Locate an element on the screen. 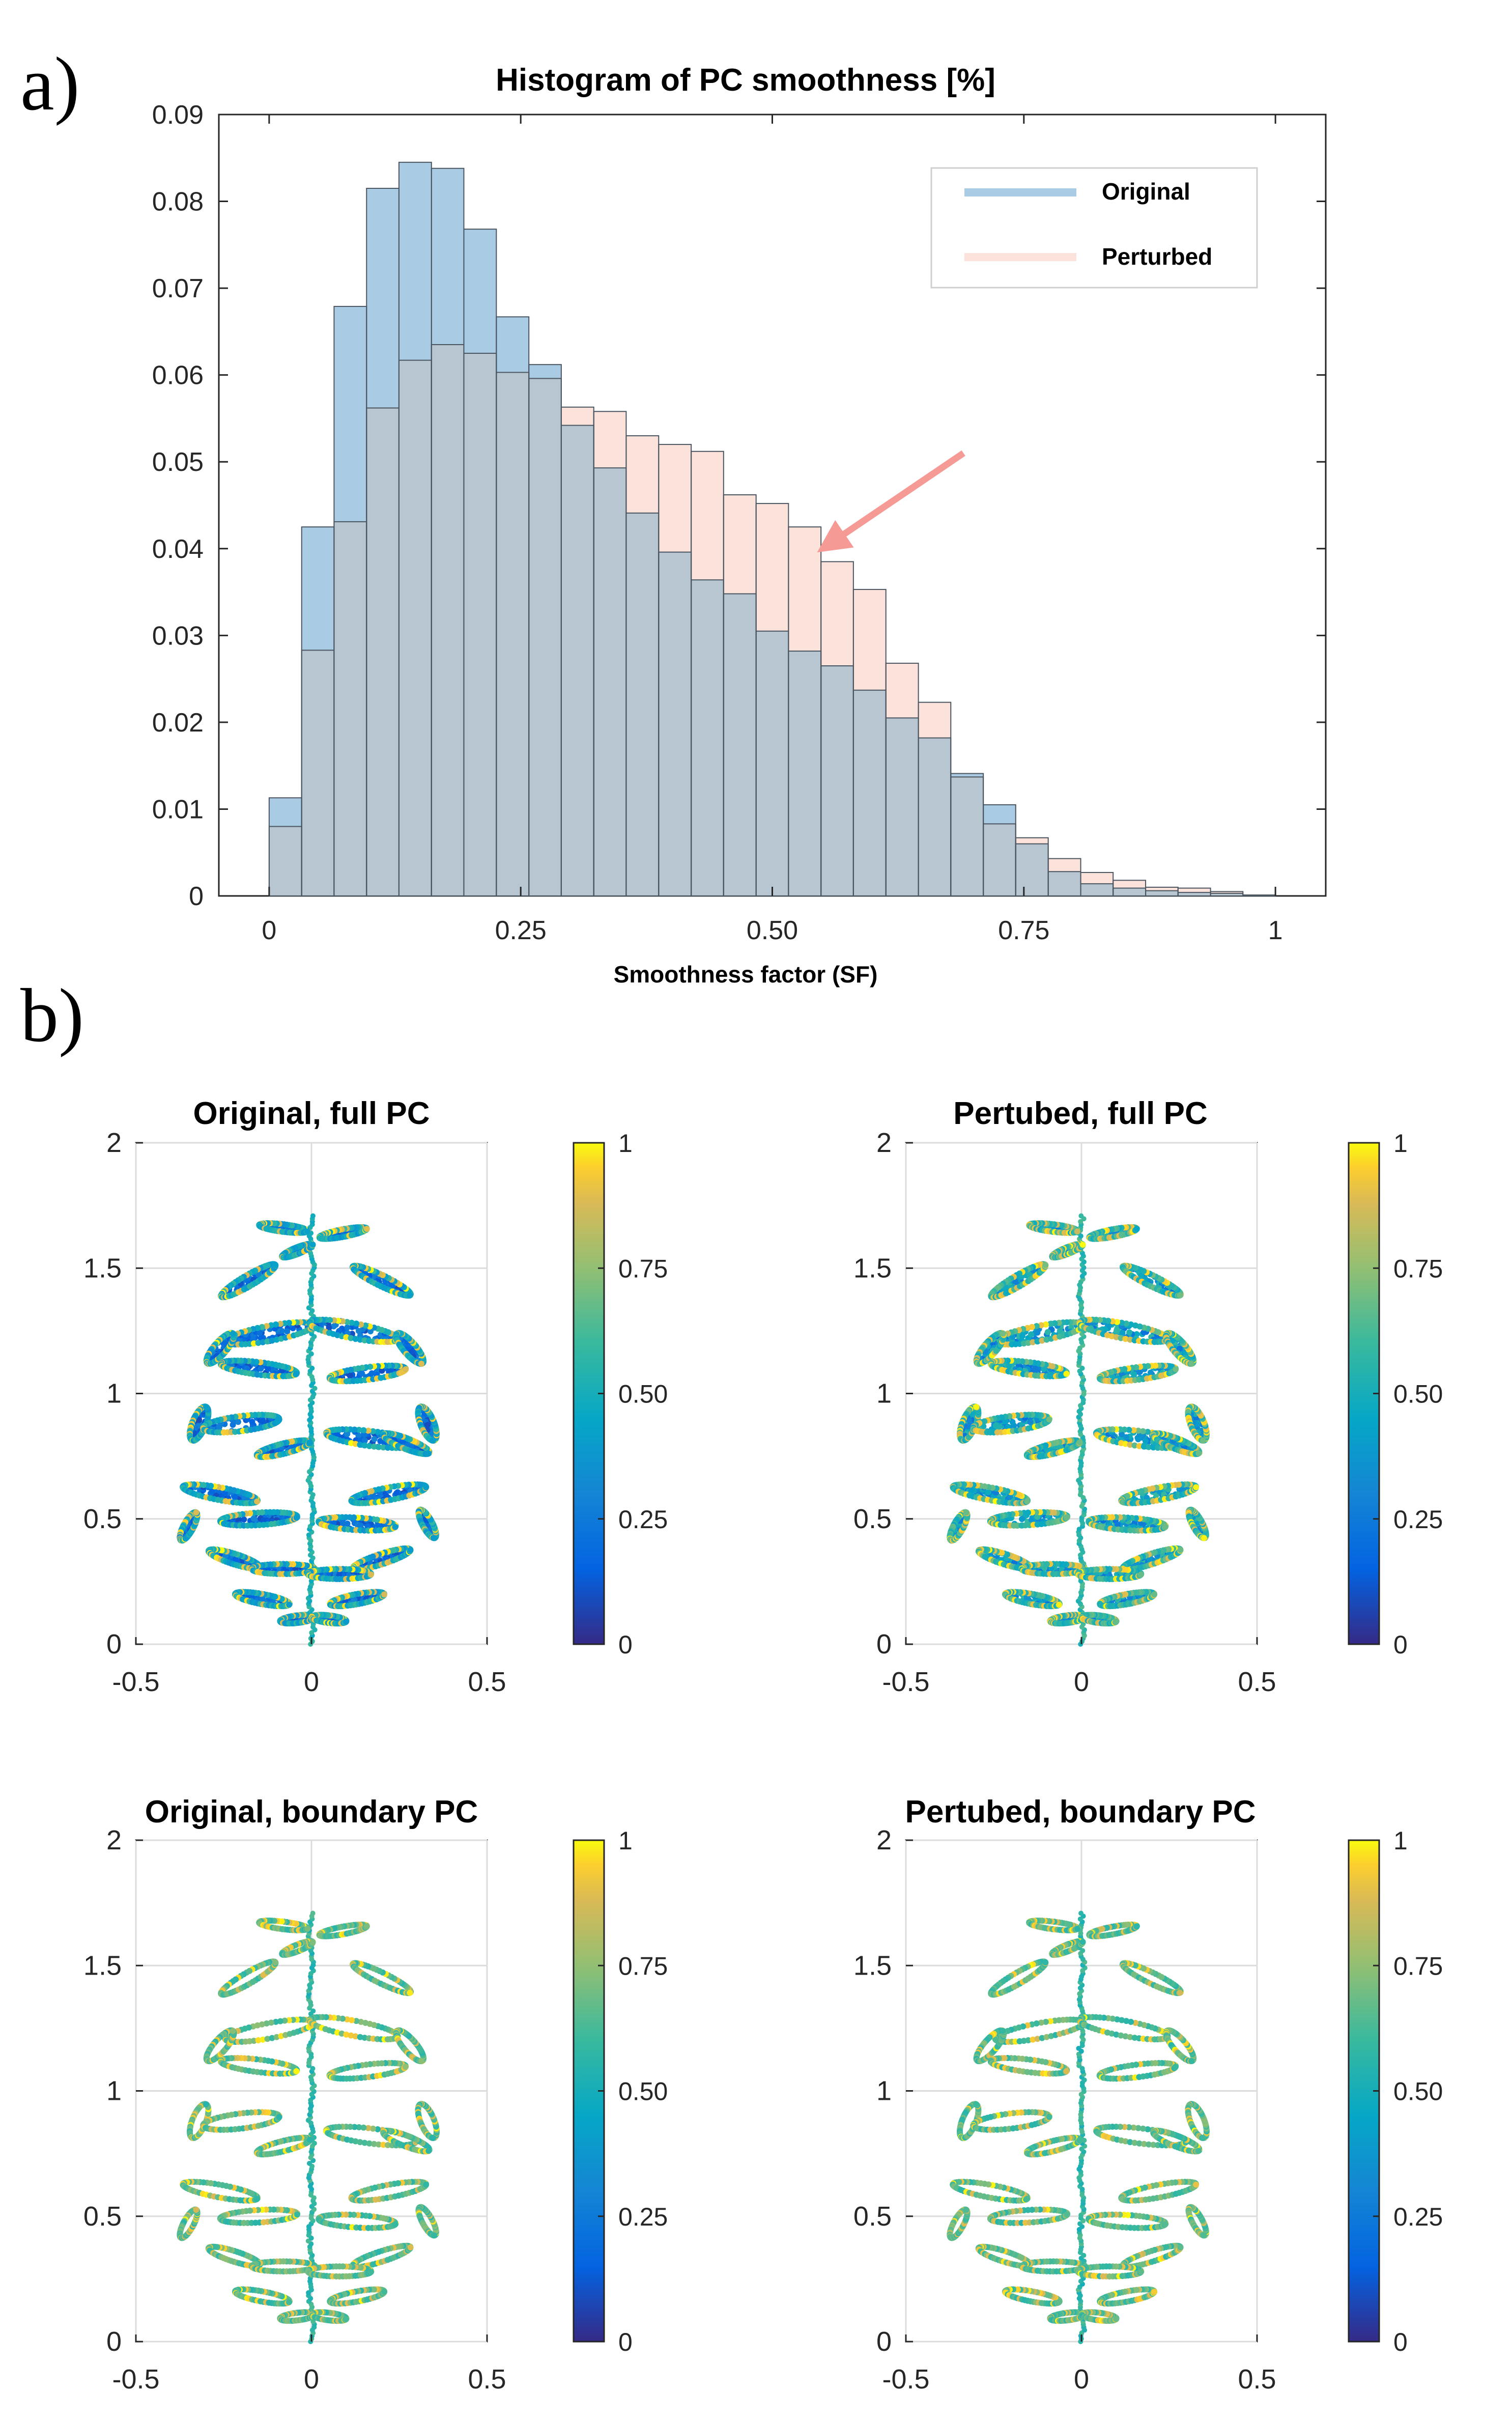 Image resolution: width=1512 pixels, height=2420 pixels. y-tick-label: 0.08 is located at coordinates (178, 202).